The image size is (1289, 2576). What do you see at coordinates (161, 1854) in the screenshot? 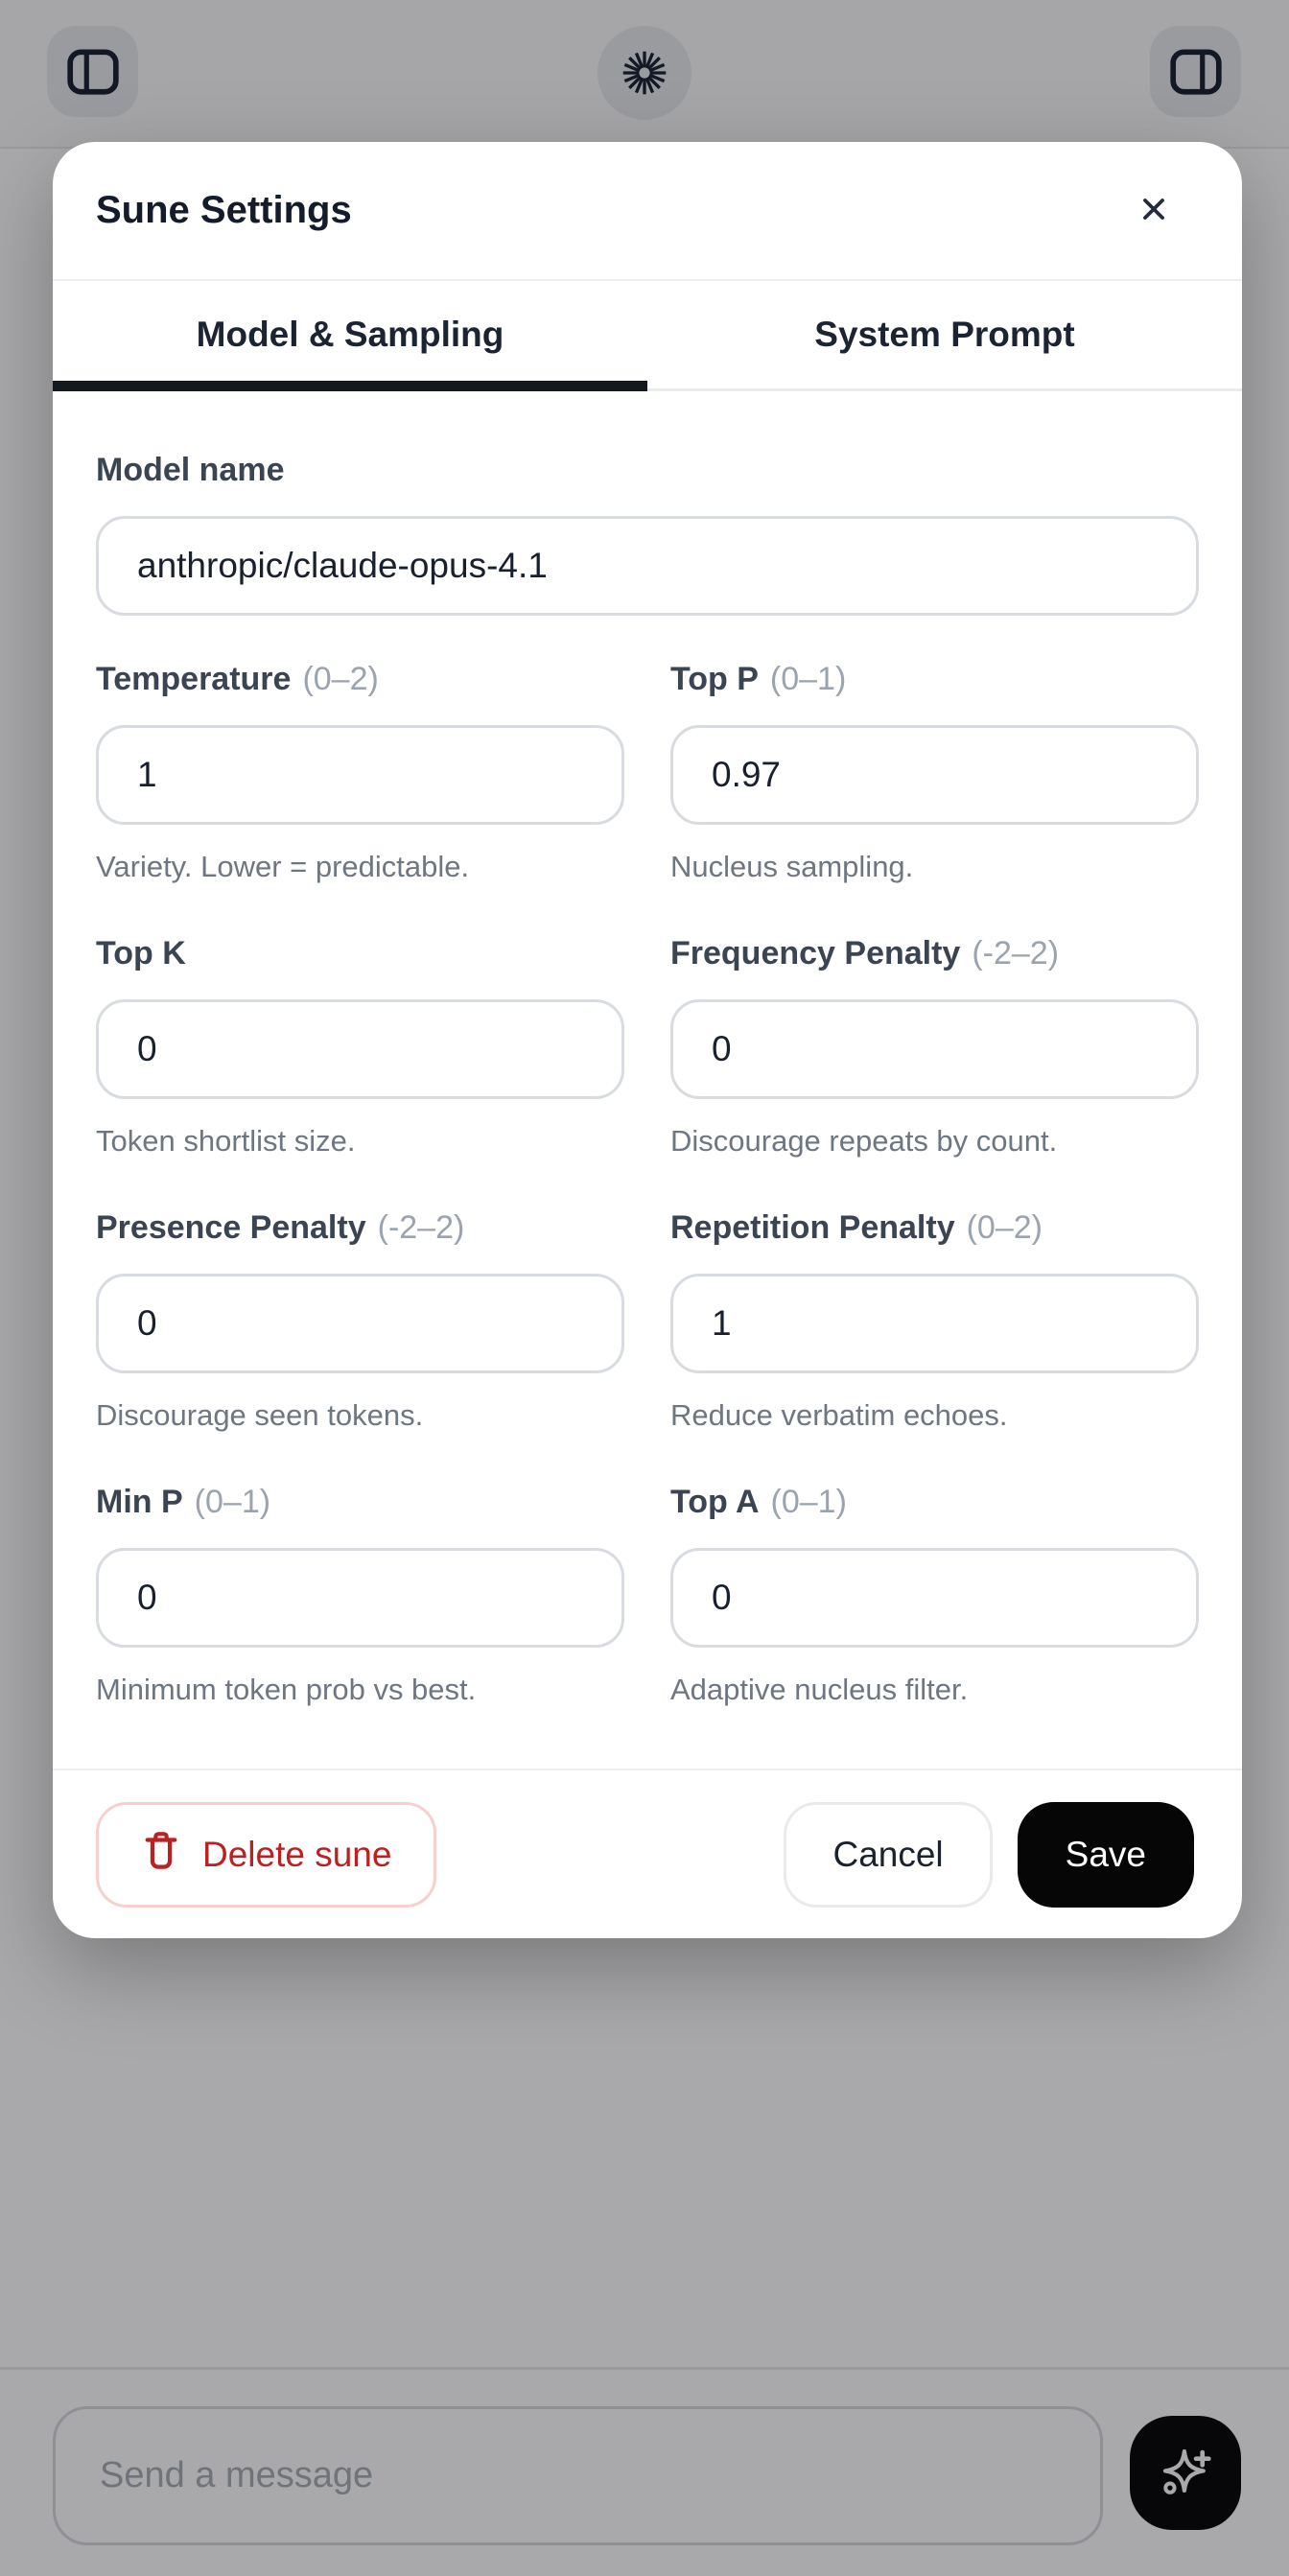
I see `trash-icon` at bounding box center [161, 1854].